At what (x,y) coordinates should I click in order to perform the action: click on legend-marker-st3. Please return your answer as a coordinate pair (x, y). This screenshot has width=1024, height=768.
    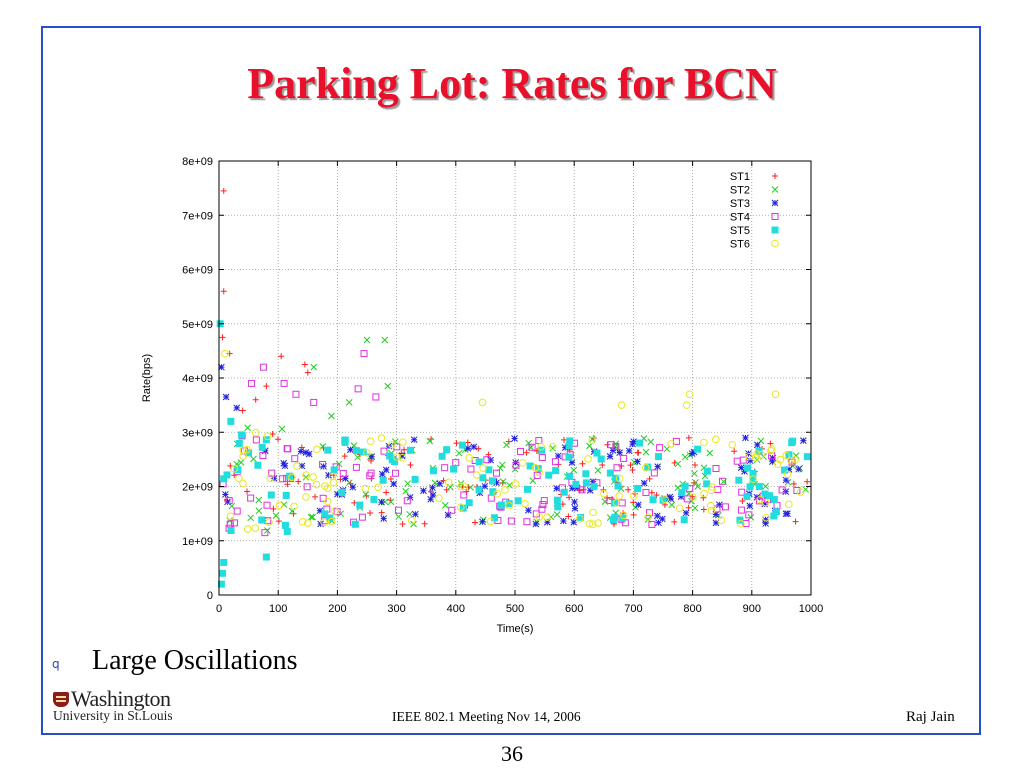
    Looking at the image, I should click on (775, 203).